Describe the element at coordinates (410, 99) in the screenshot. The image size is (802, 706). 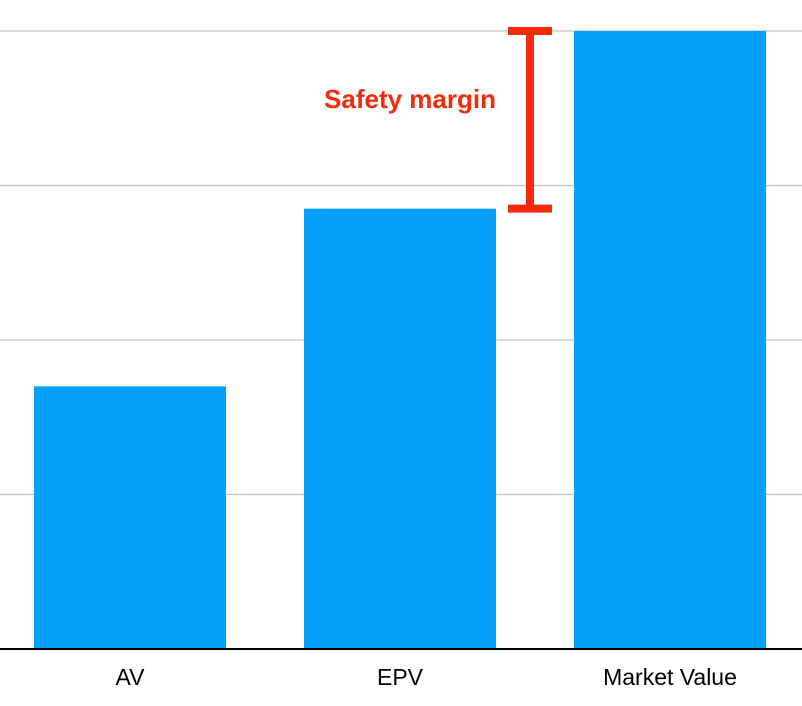
I see `safety-margin-label: Safety margin` at that location.